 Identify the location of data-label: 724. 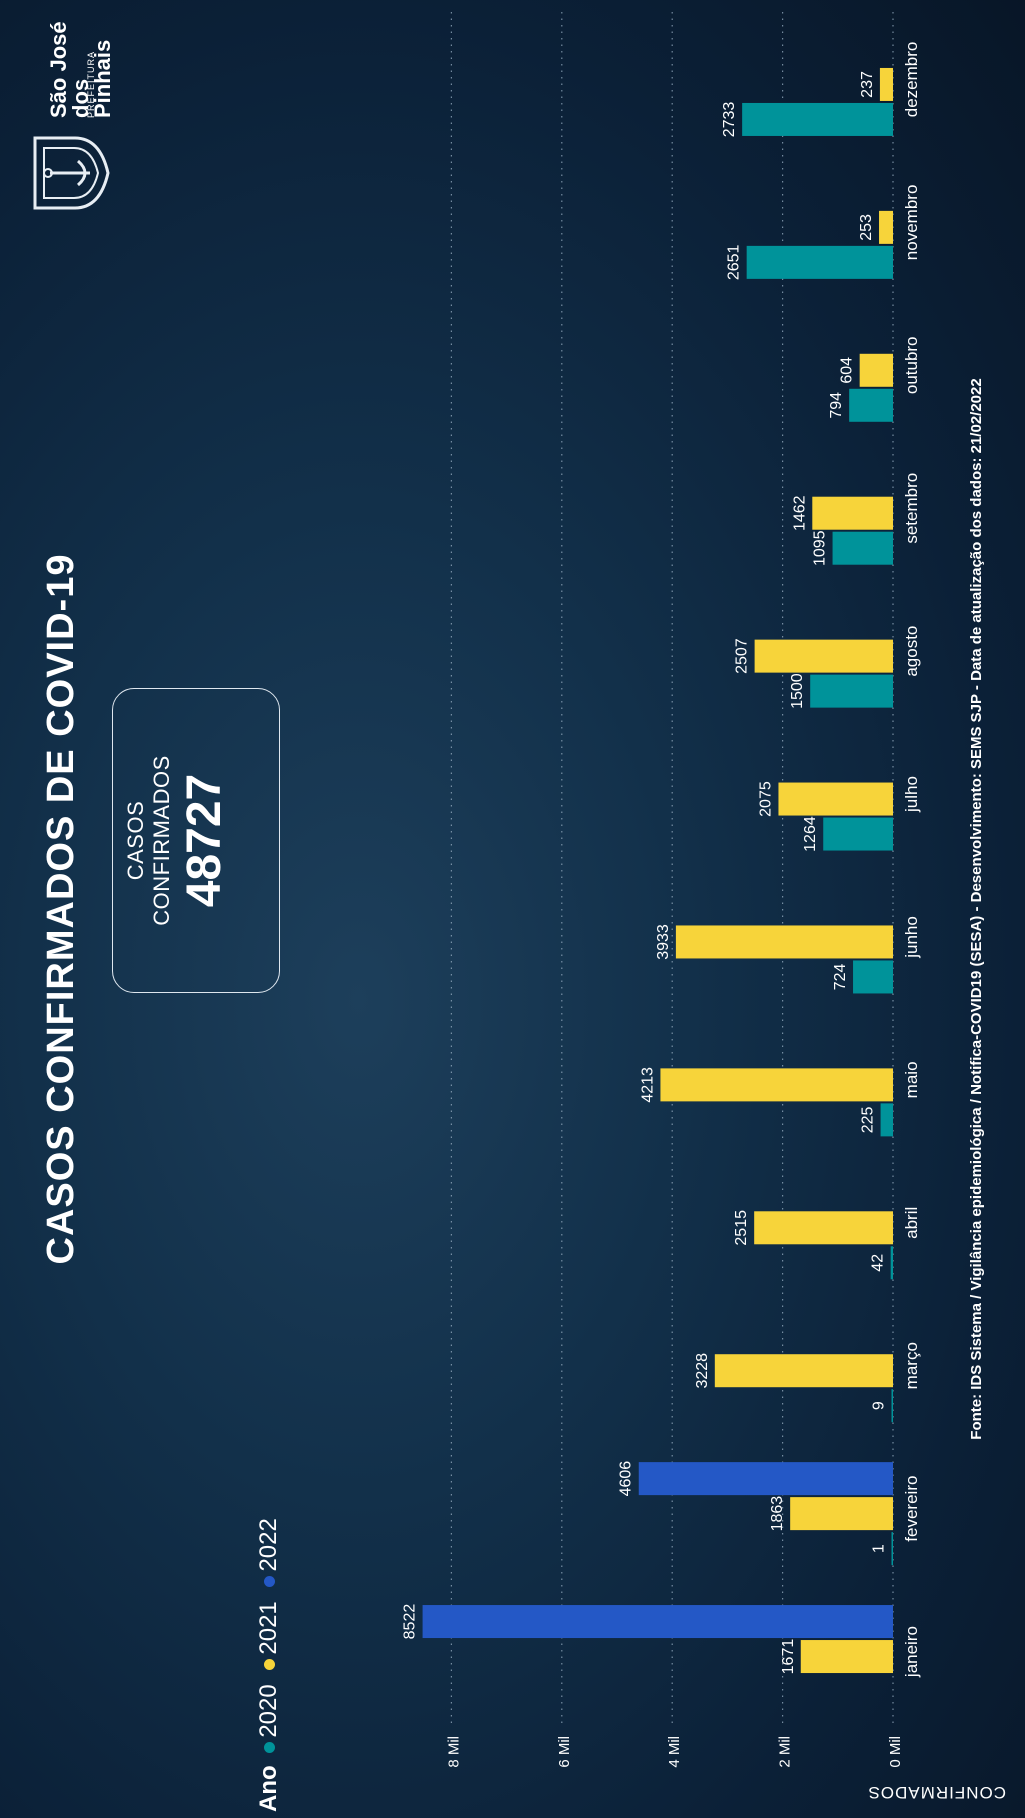
(840, 977).